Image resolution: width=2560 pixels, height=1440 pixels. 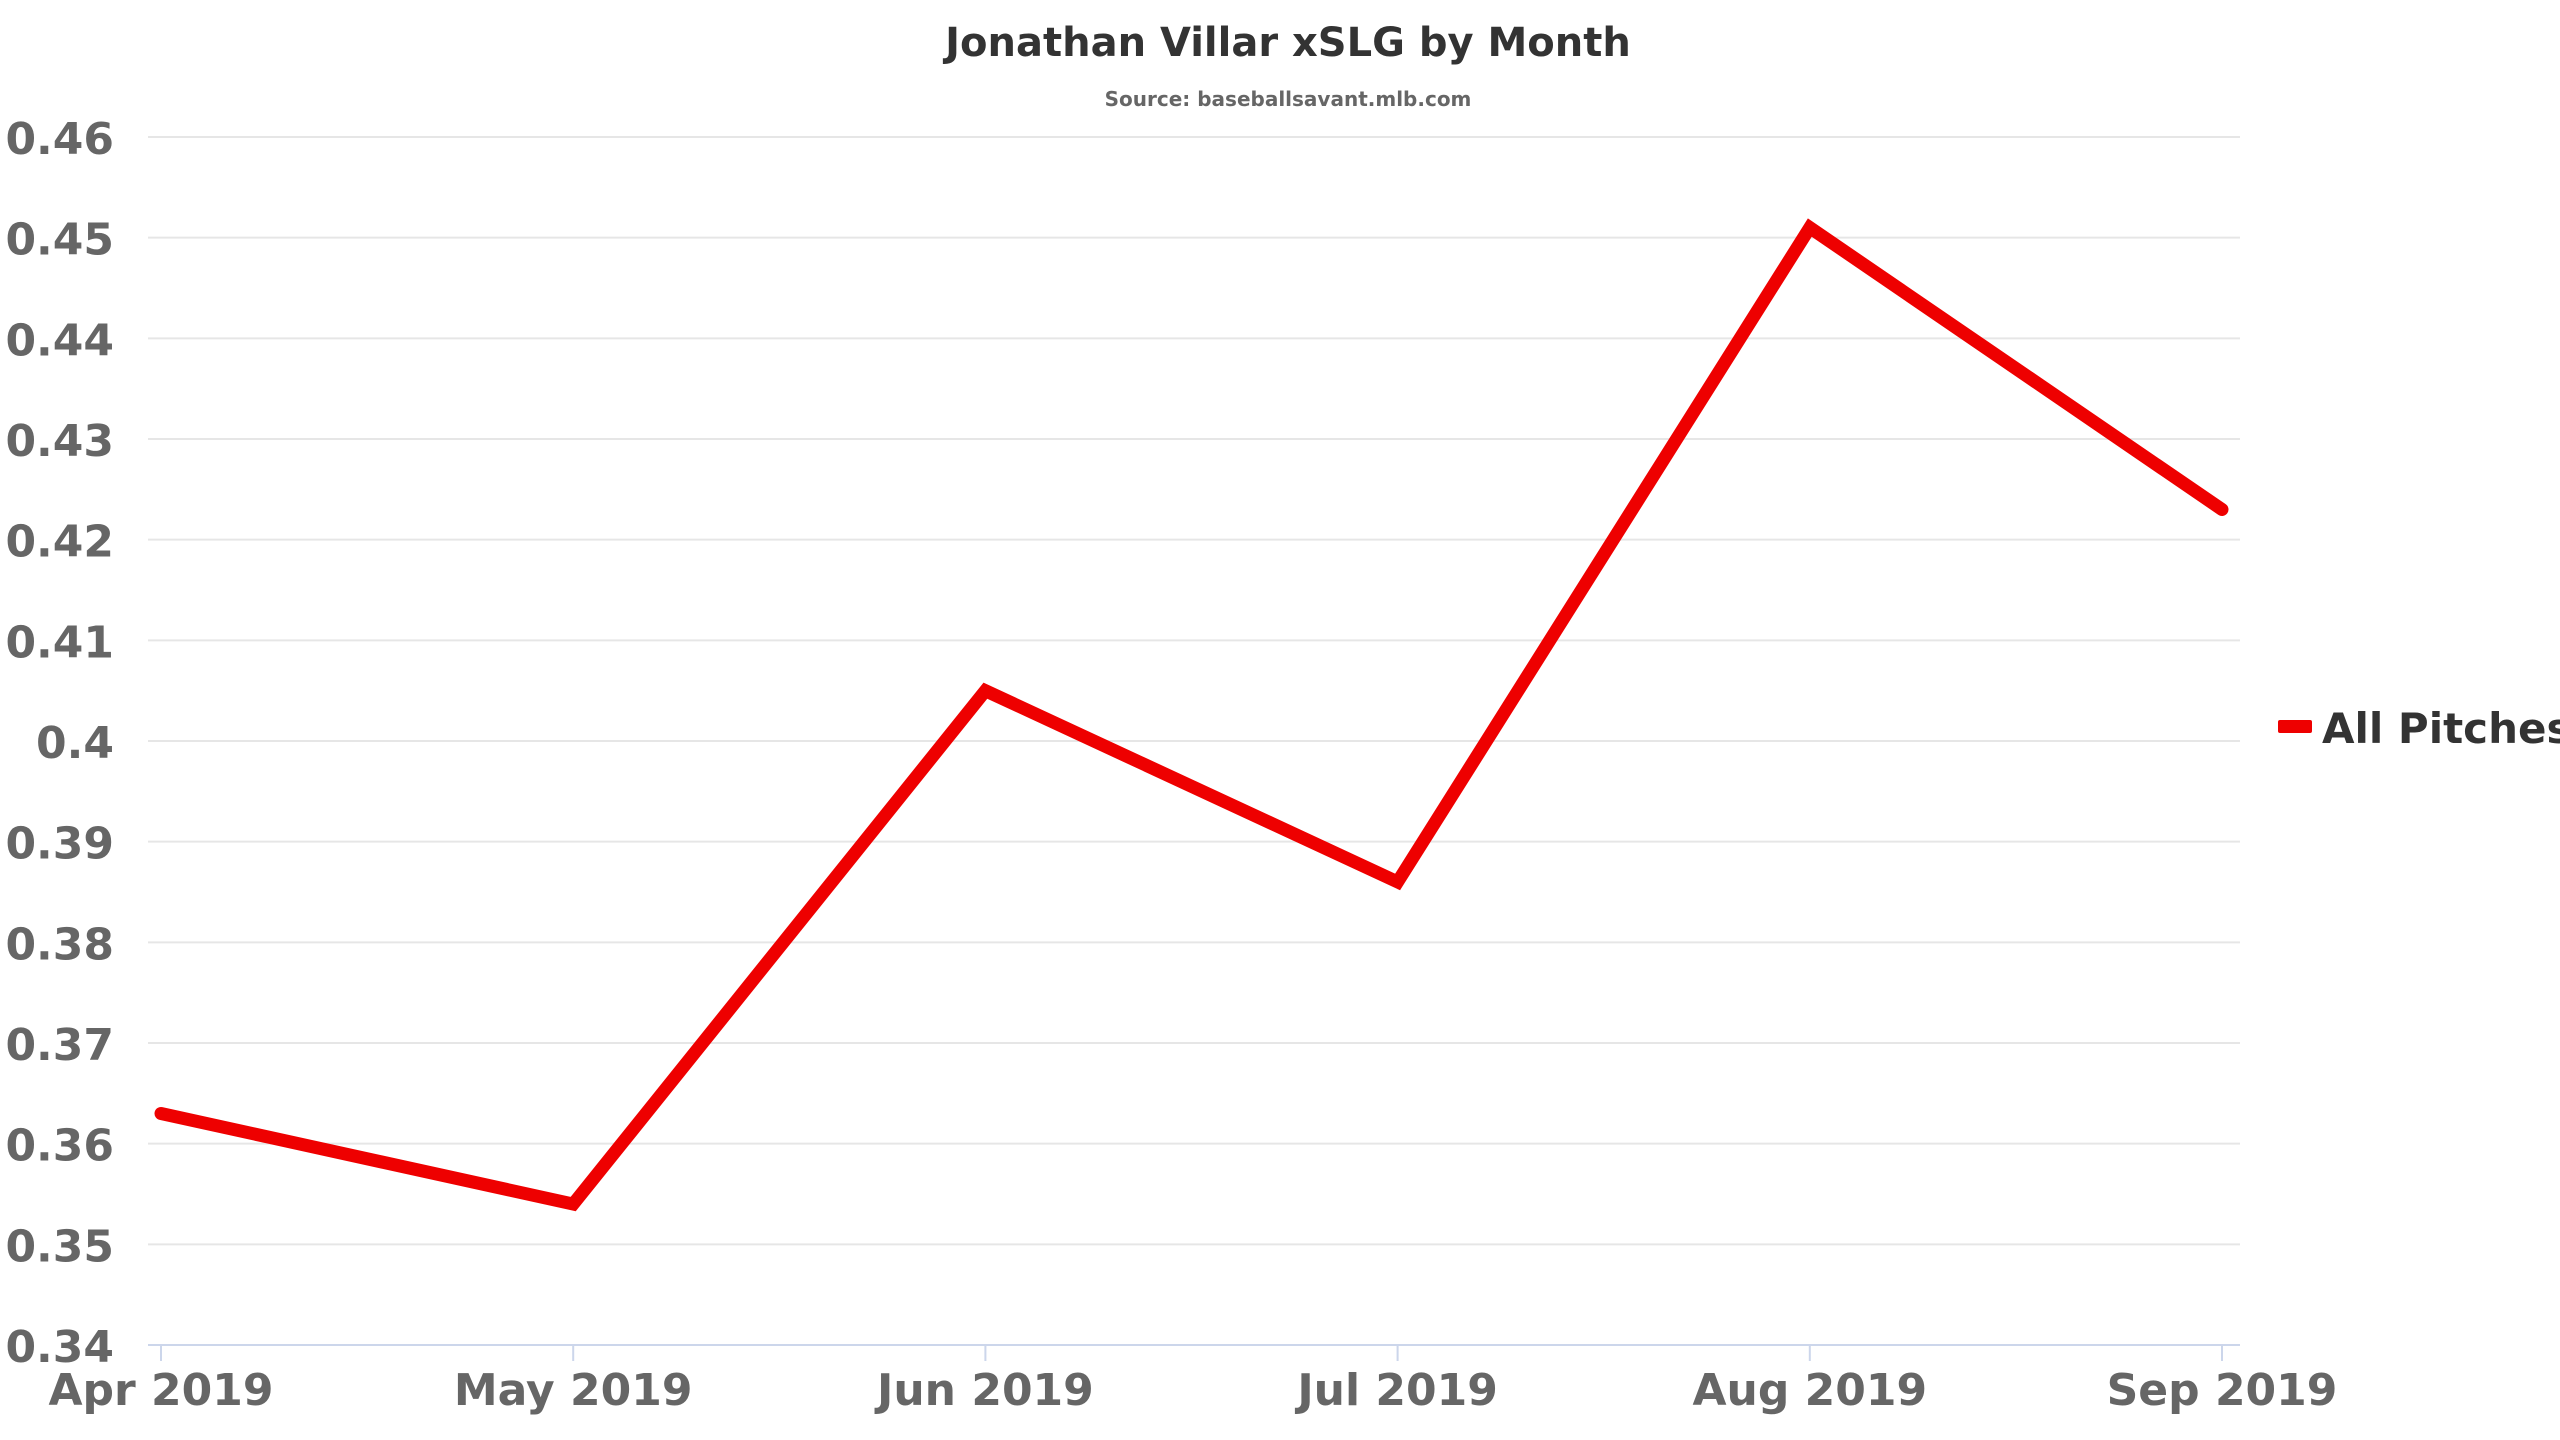 What do you see at coordinates (1396, 1390) in the screenshot?
I see `x-tick-label: Jul 2019` at bounding box center [1396, 1390].